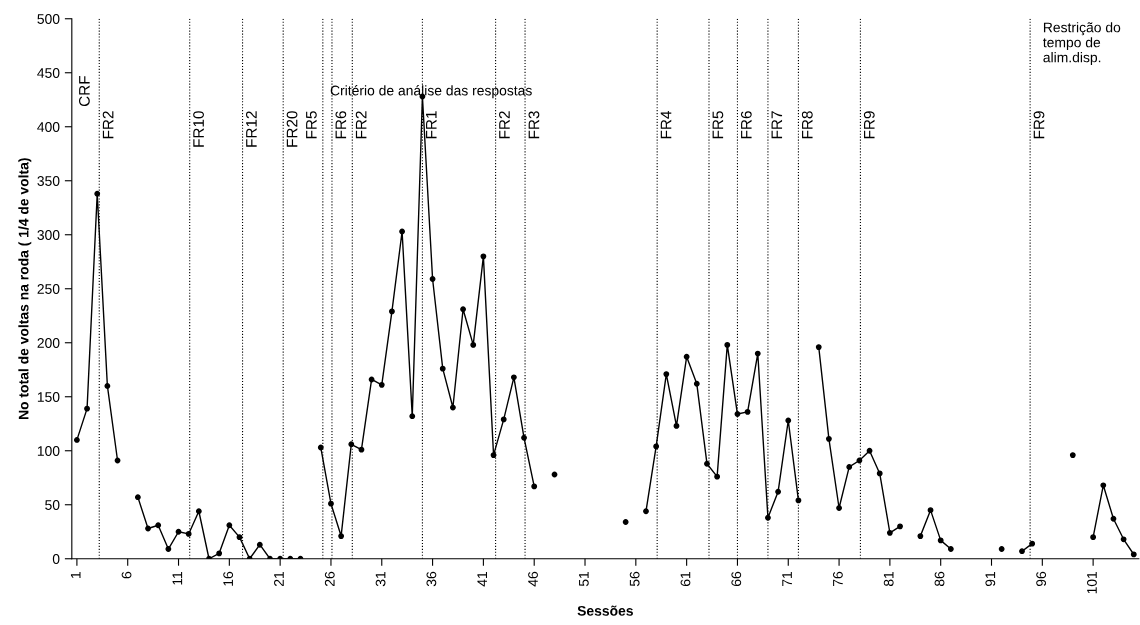 The width and height of the screenshot is (1140, 625). Describe the element at coordinates (837, 578) in the screenshot. I see `x-tick-label: 76` at that location.